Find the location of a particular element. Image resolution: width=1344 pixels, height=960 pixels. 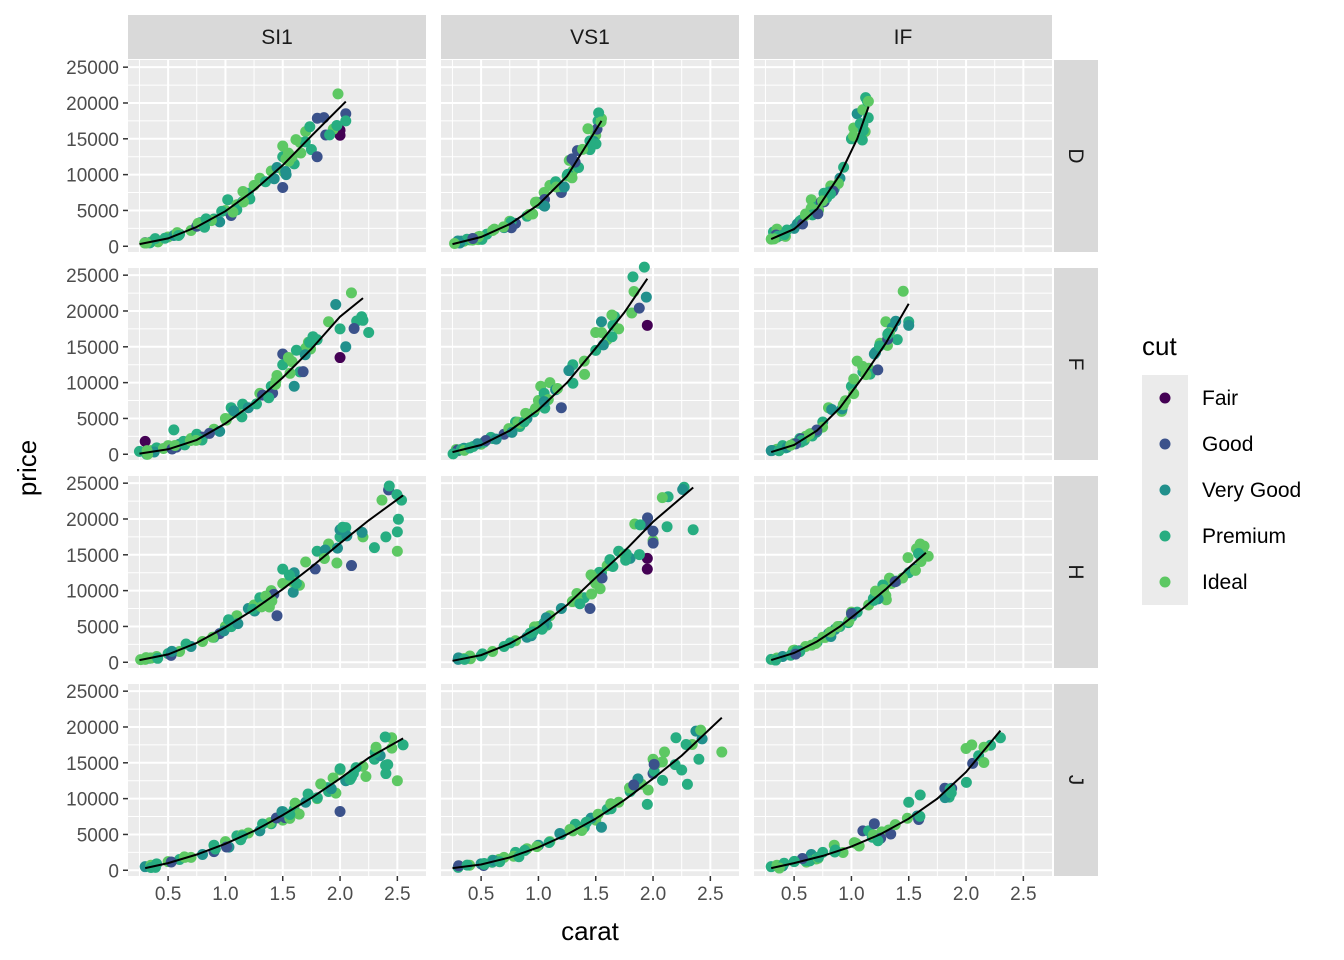

y-tick-label: 25000 is located at coordinates (92, 484).